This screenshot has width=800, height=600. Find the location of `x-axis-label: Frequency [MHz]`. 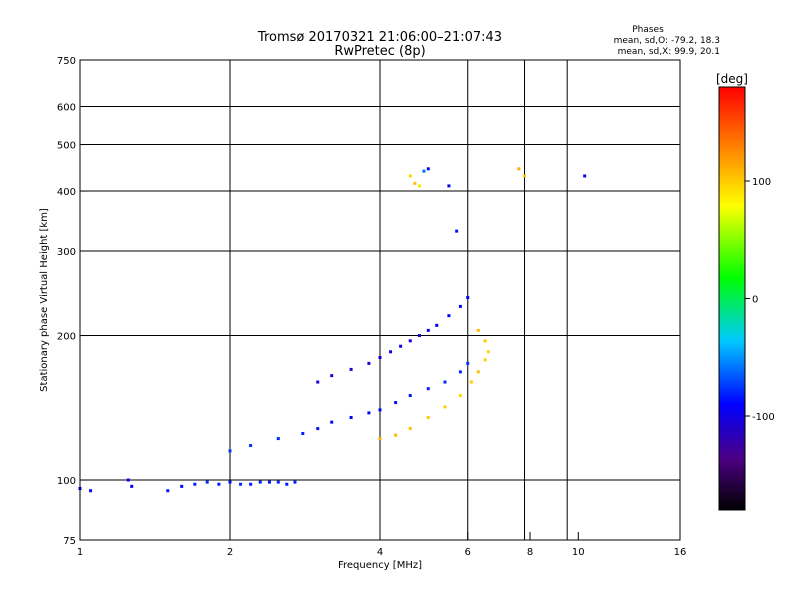

x-axis-label: Frequency [MHz] is located at coordinates (380, 565).